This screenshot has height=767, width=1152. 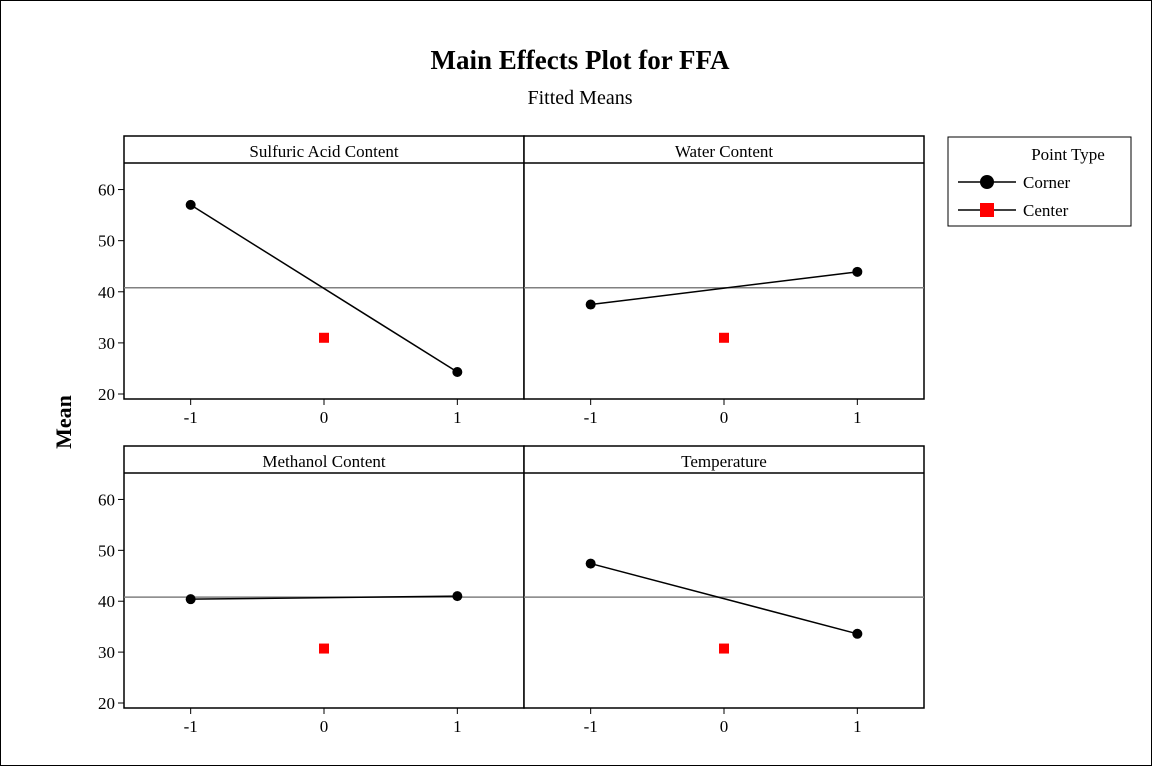 What do you see at coordinates (1068, 154) in the screenshot?
I see `legend-title: Point Type` at bounding box center [1068, 154].